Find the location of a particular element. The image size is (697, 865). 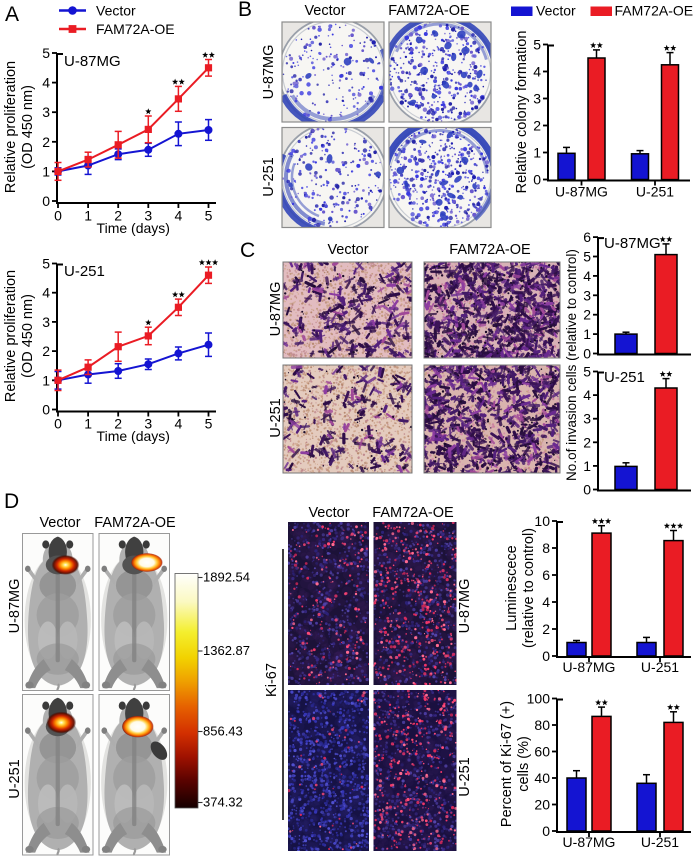

svg-text: 1892.54 is located at coordinates (226, 577).